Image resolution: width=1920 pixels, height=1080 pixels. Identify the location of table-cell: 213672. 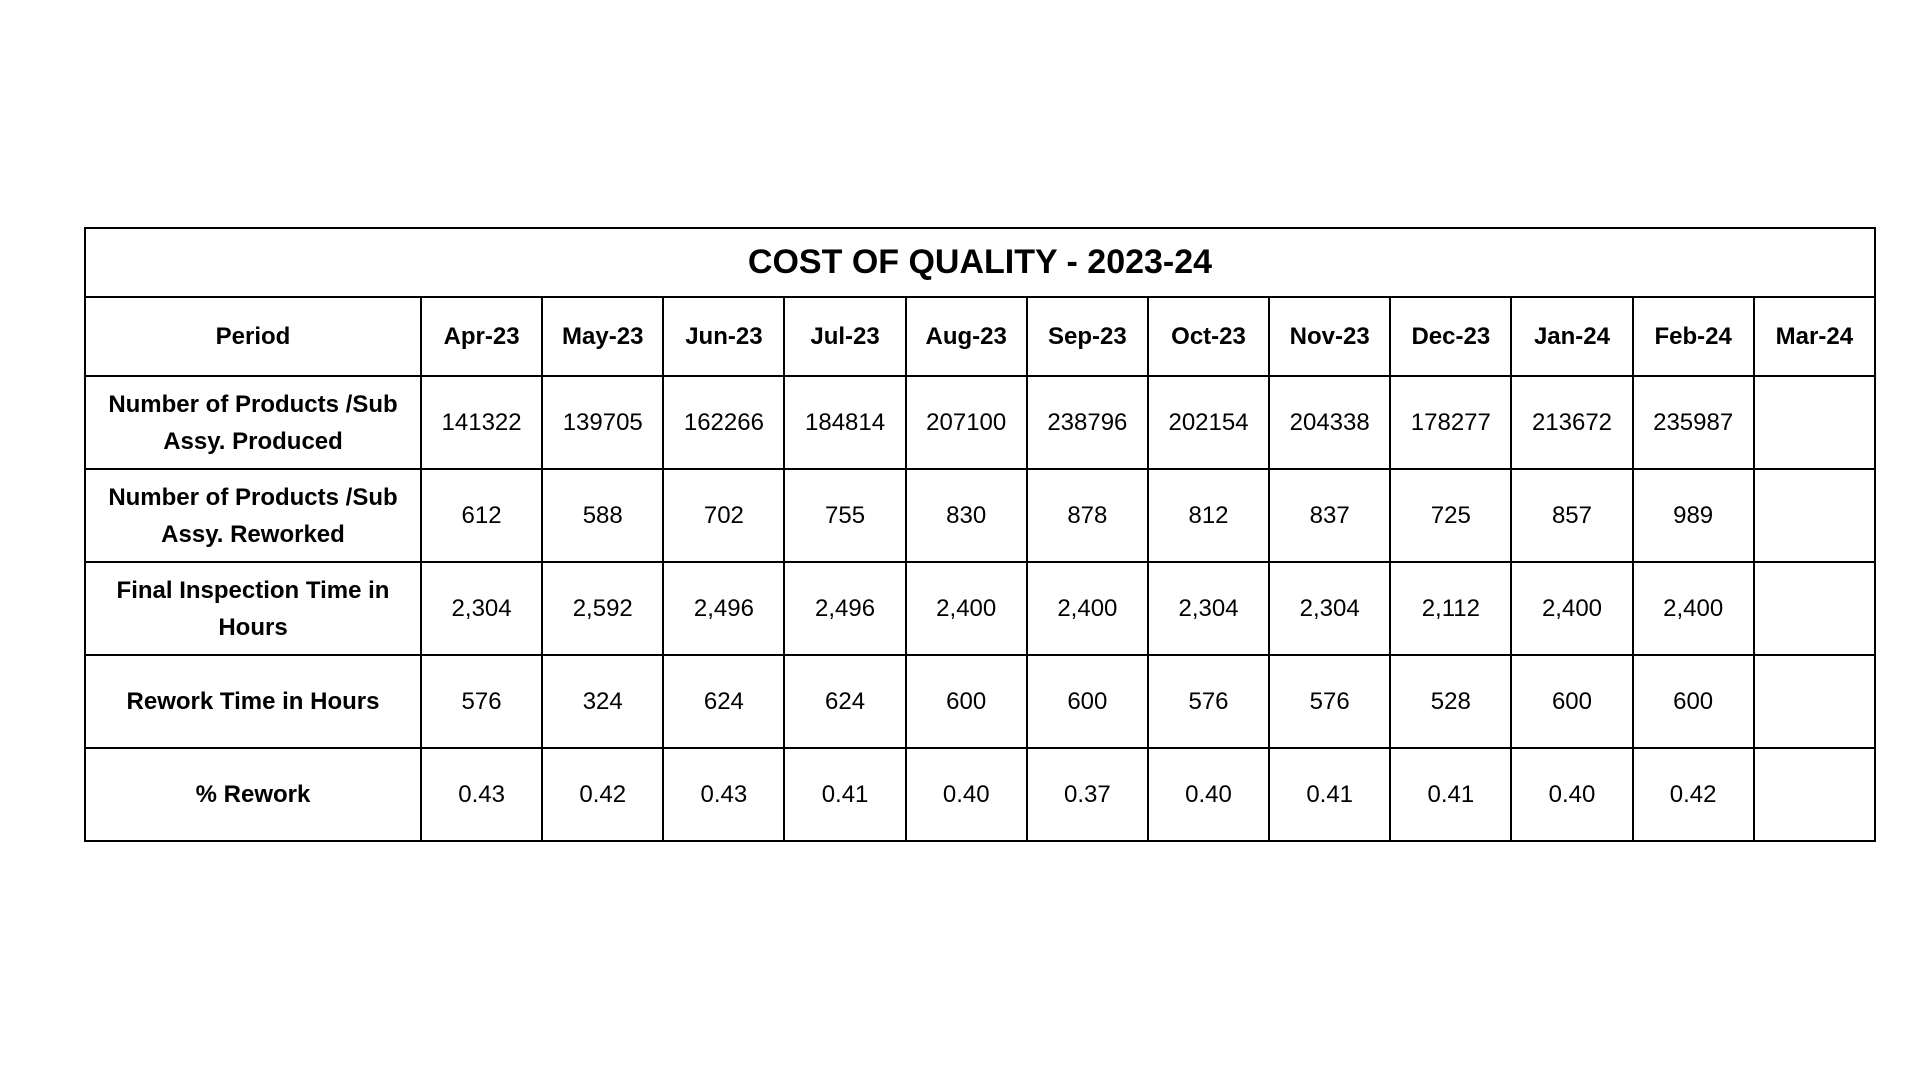
(1572, 422).